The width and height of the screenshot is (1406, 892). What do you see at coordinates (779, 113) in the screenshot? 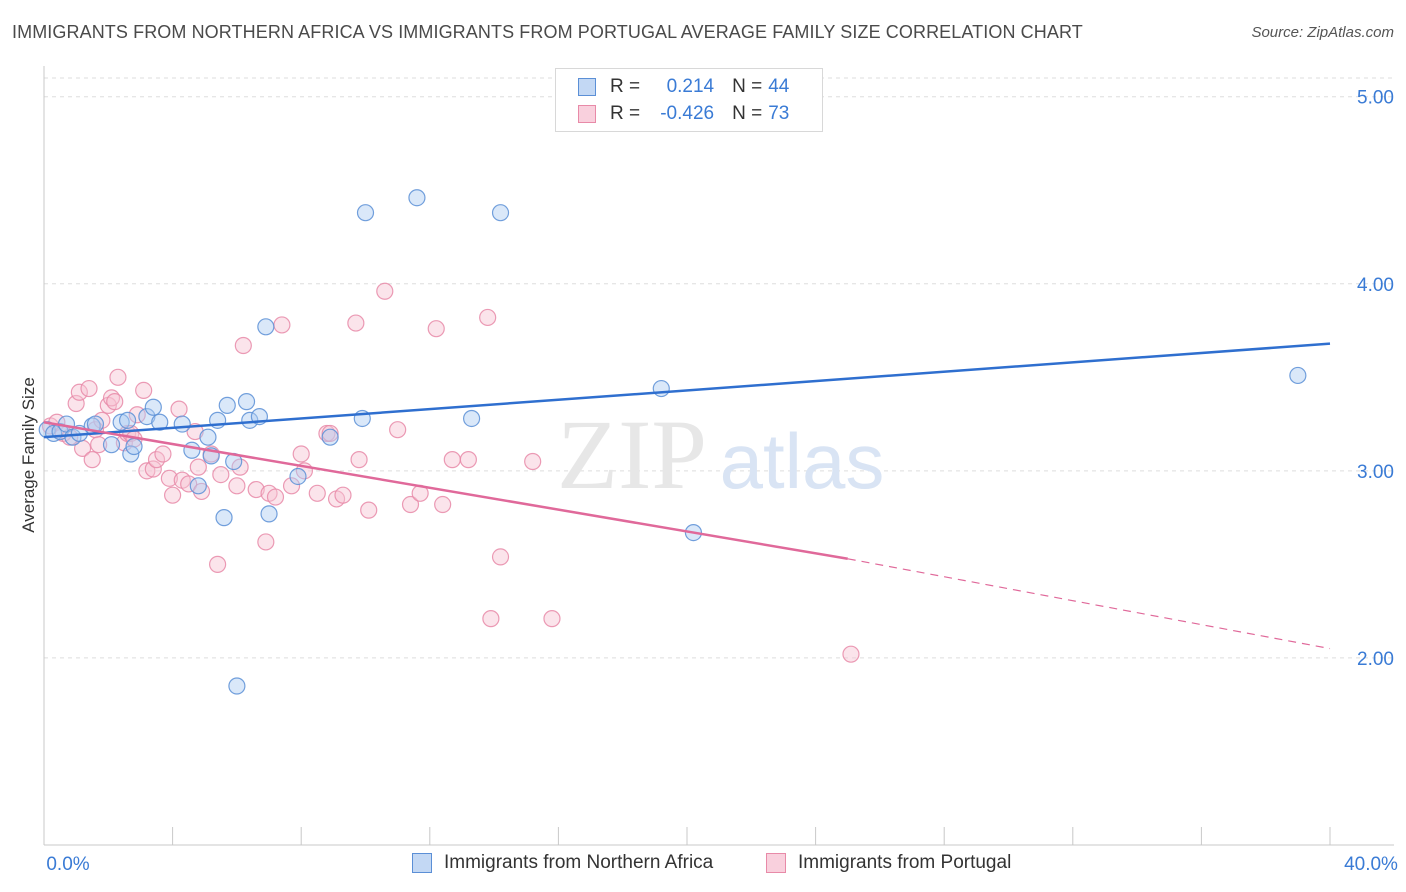
I see `legend-n-value: 73` at bounding box center [779, 113].